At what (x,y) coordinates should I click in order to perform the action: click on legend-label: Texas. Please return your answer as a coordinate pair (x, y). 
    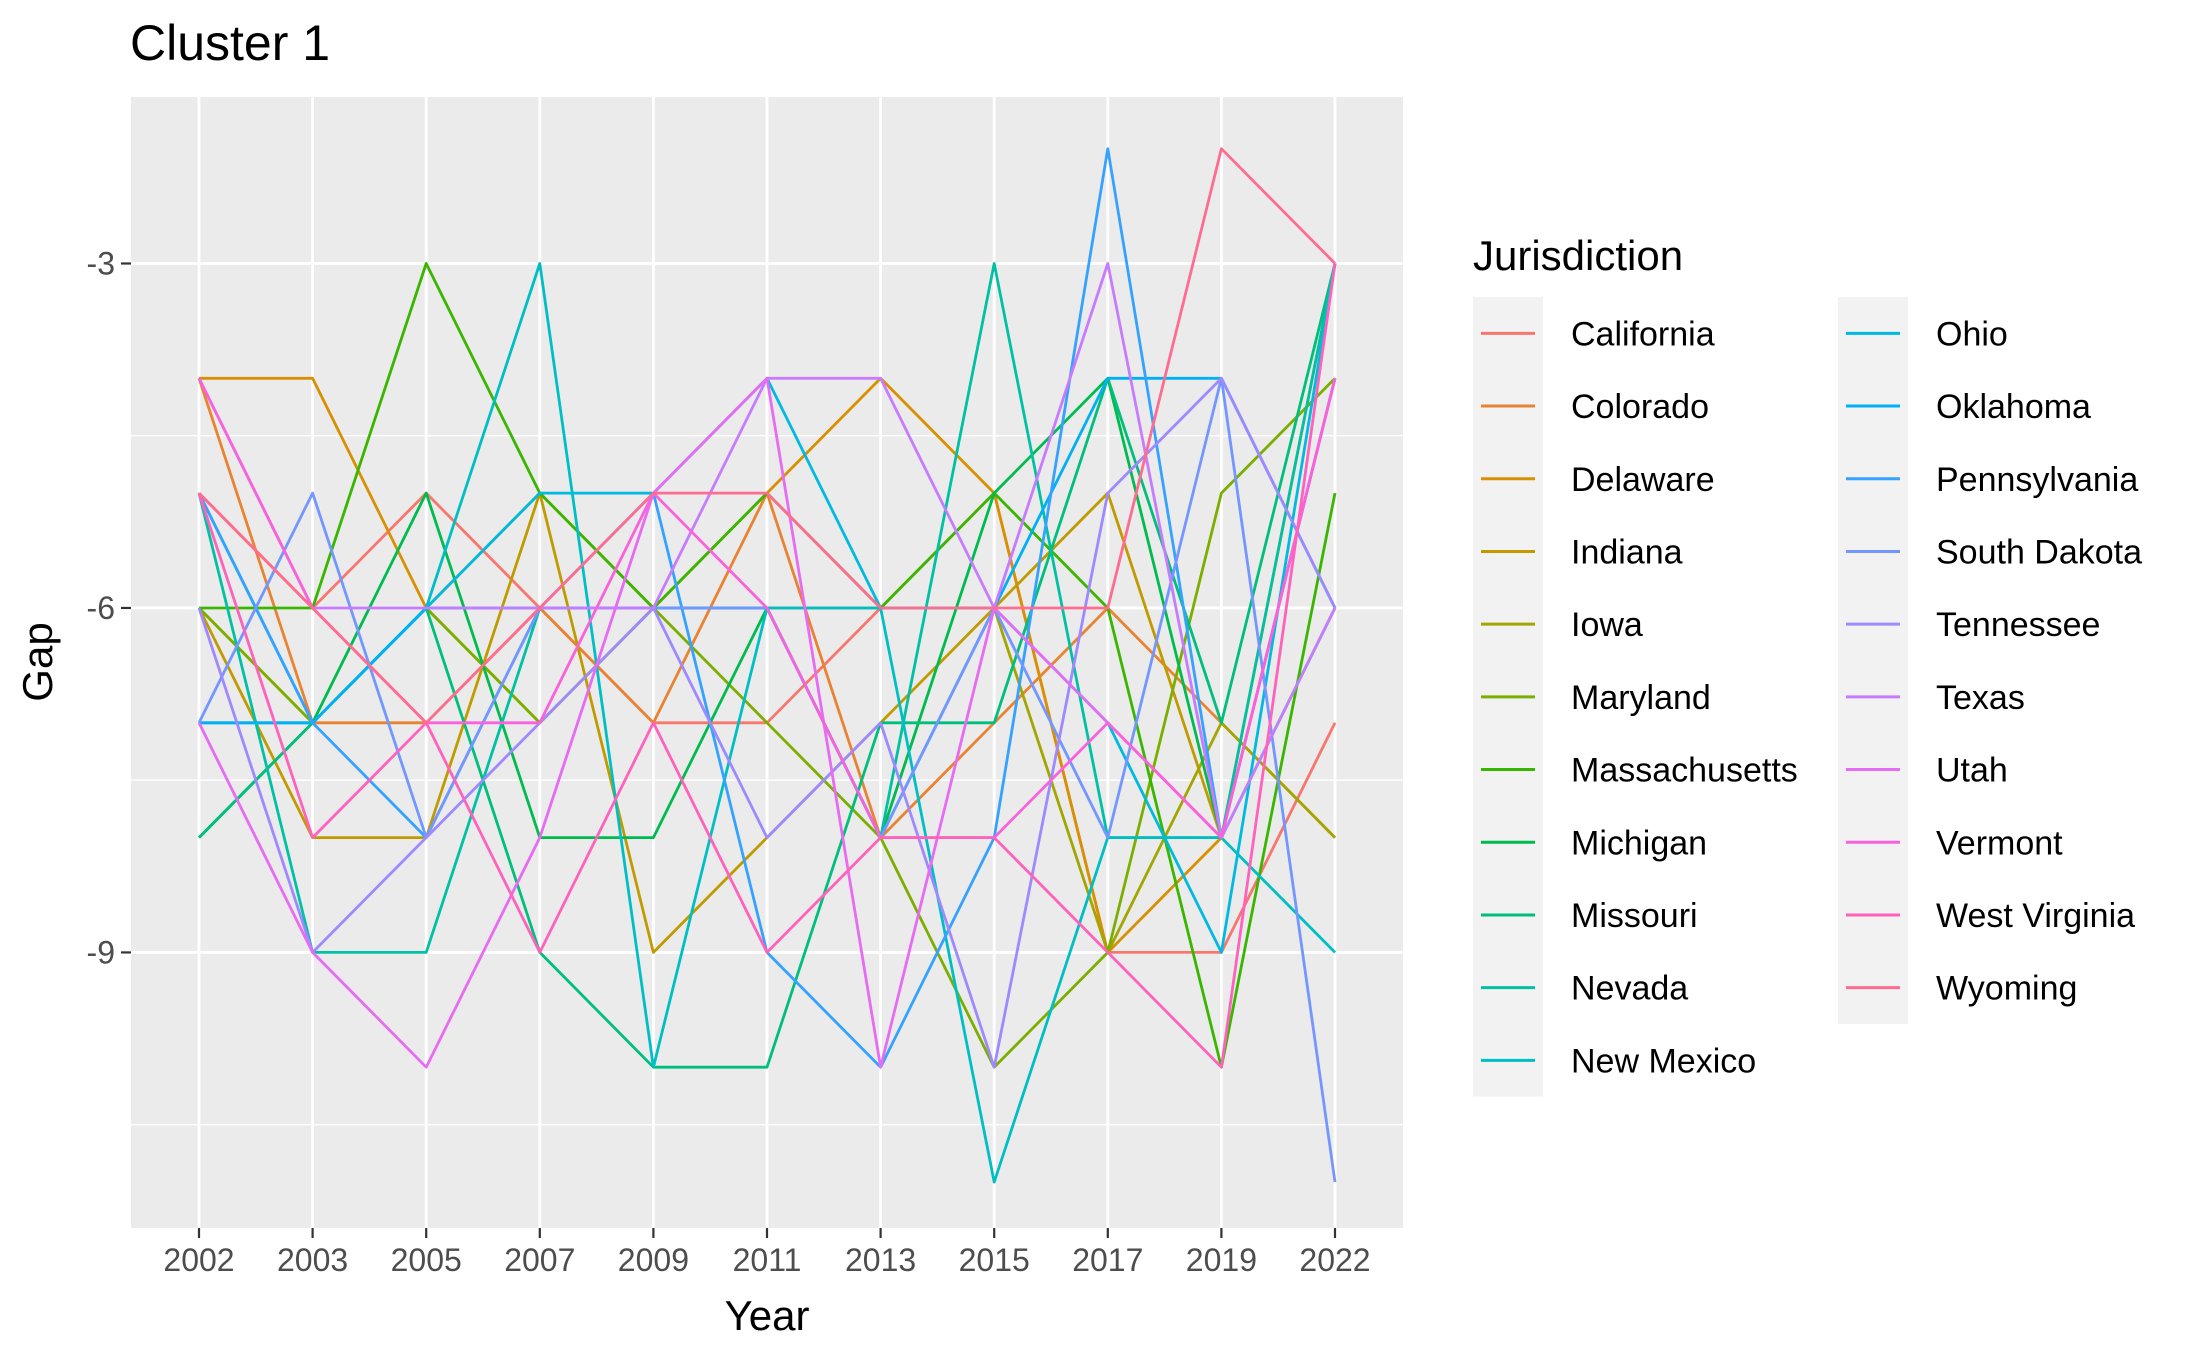
    Looking at the image, I should click on (1980, 698).